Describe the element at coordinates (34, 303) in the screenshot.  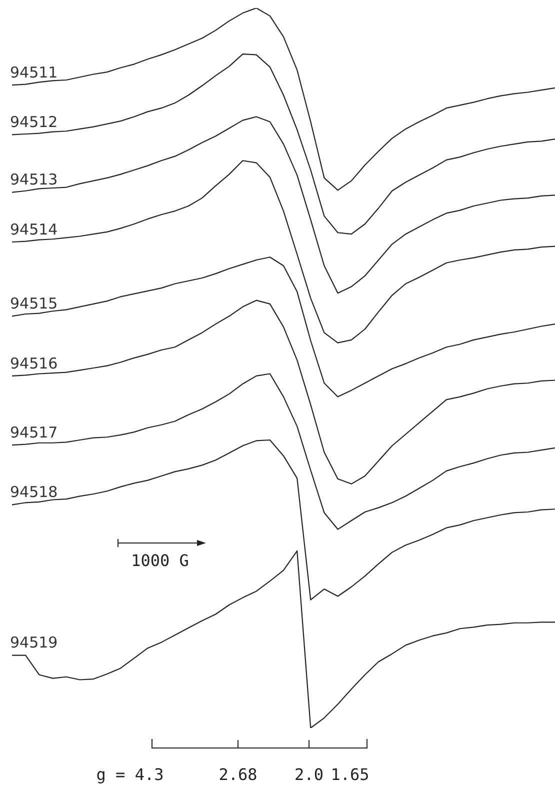
I see `series-label: 94515` at that location.